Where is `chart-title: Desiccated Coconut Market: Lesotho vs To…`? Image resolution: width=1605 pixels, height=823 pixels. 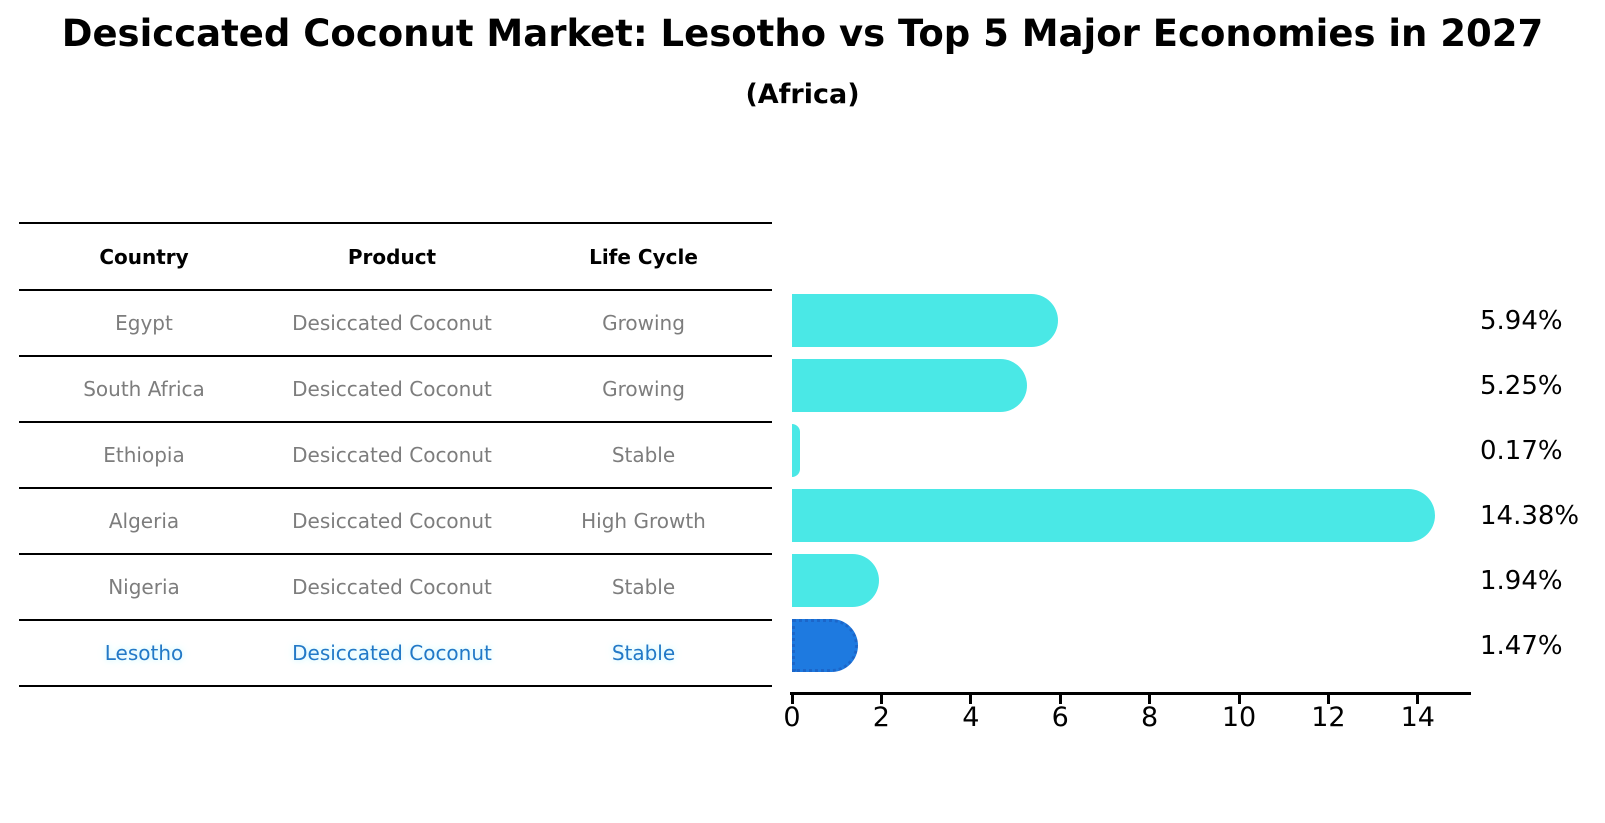
chart-title: Desiccated Coconut Market: Lesotho vs To… is located at coordinates (802, 33).